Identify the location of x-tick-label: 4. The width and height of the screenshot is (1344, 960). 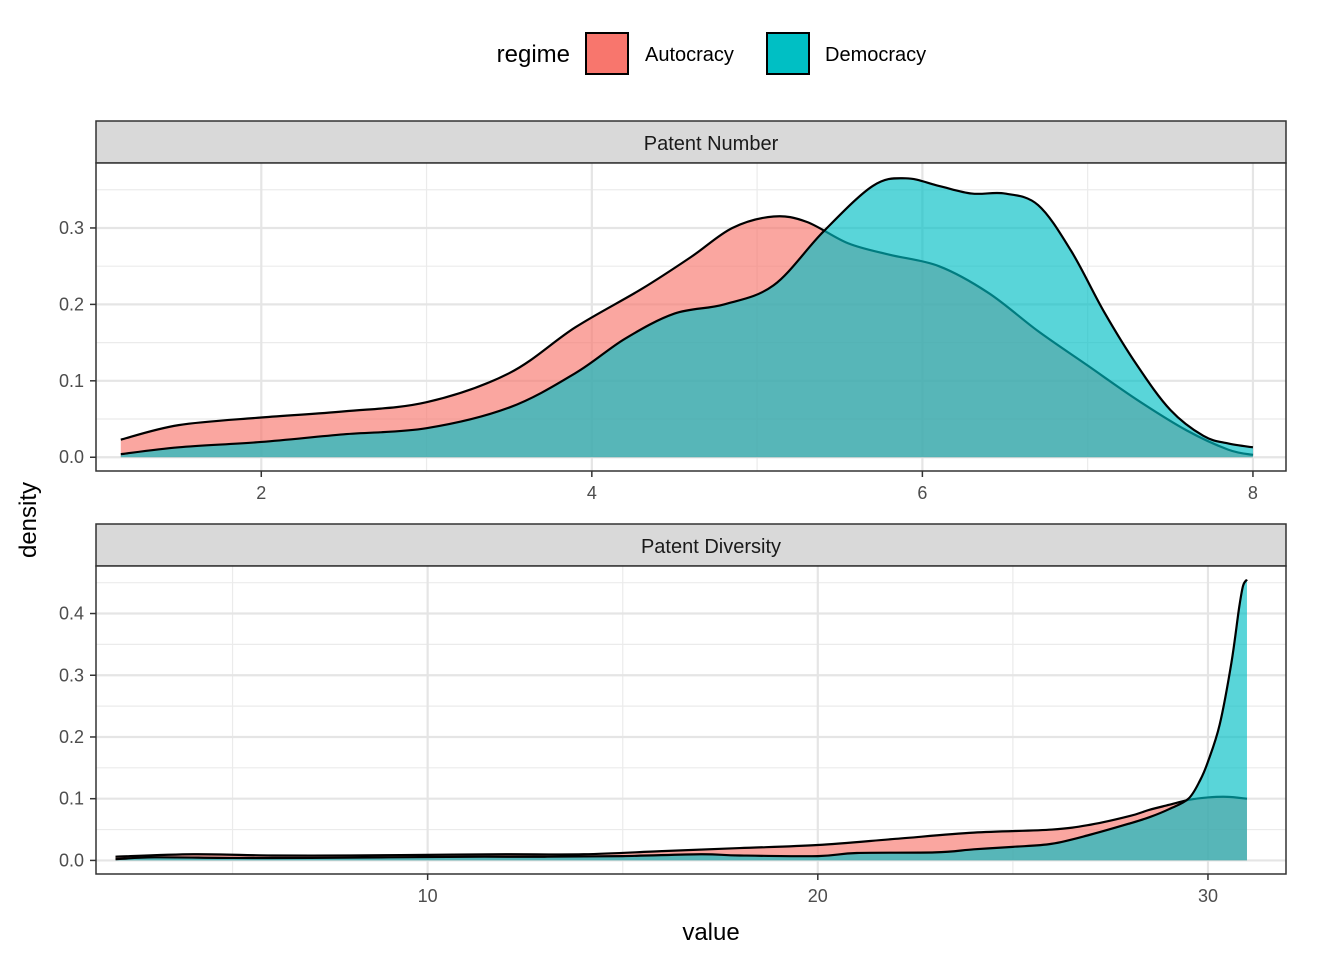
(592, 493).